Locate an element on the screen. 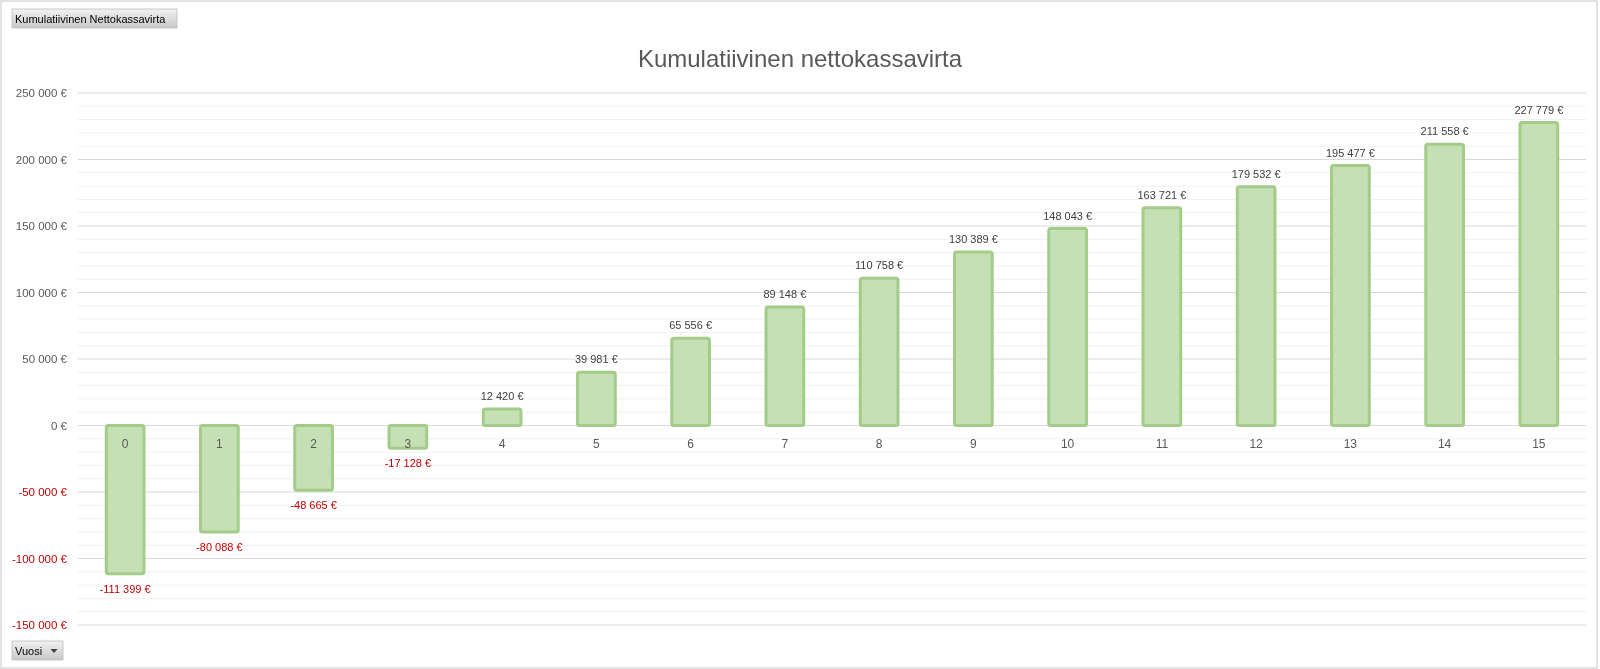 This screenshot has height=669, width=1600. x-tick-label: 15 is located at coordinates (1539, 443).